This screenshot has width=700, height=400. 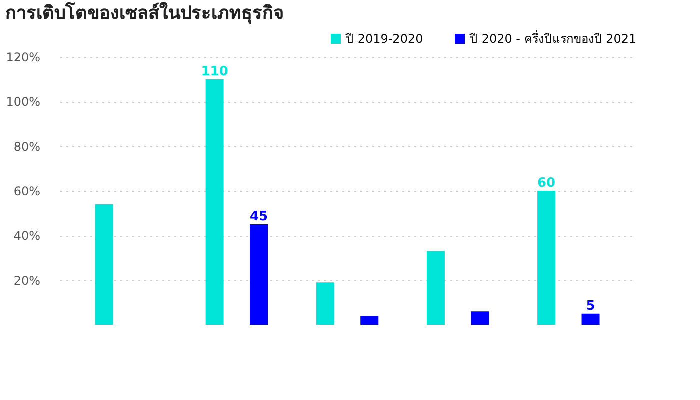 What do you see at coordinates (546, 183) in the screenshot?
I see `data-label: 60` at bounding box center [546, 183].